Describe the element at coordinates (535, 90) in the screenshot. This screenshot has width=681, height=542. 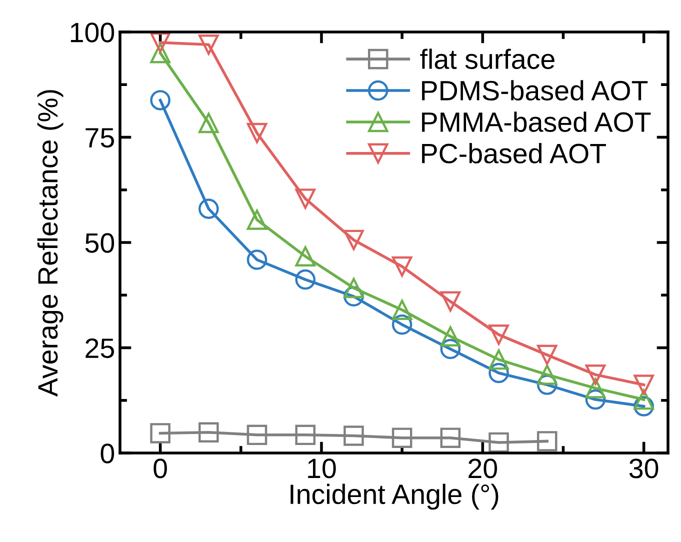
I see `legend-label: PDMS-based AOT` at that location.